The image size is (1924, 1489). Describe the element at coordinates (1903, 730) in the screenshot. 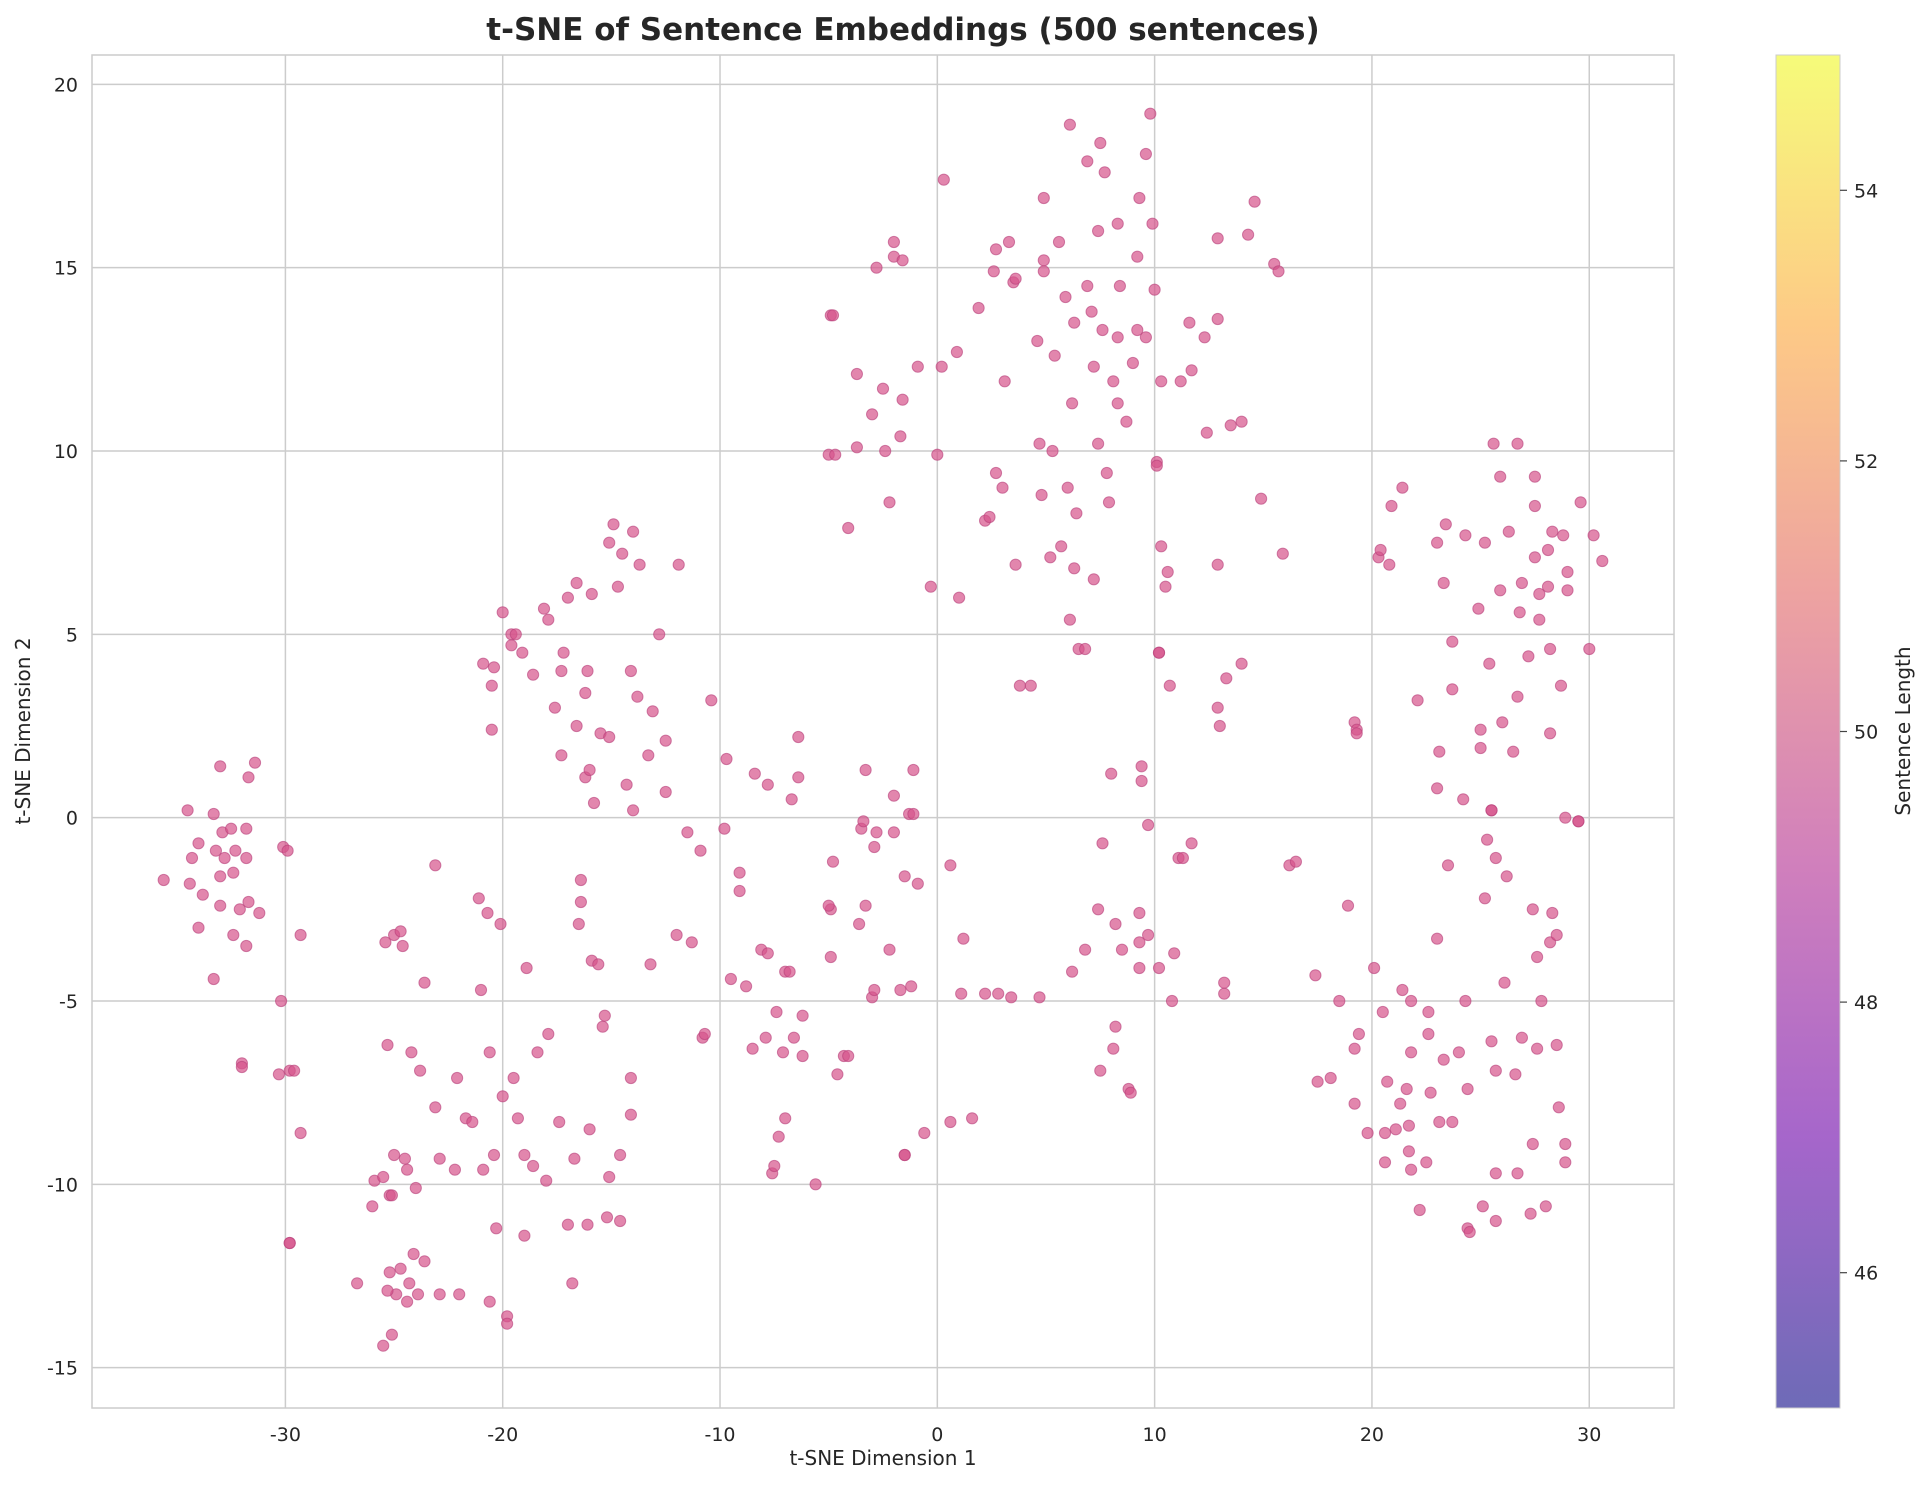

I see `colorbar-label: Sentence Length` at that location.